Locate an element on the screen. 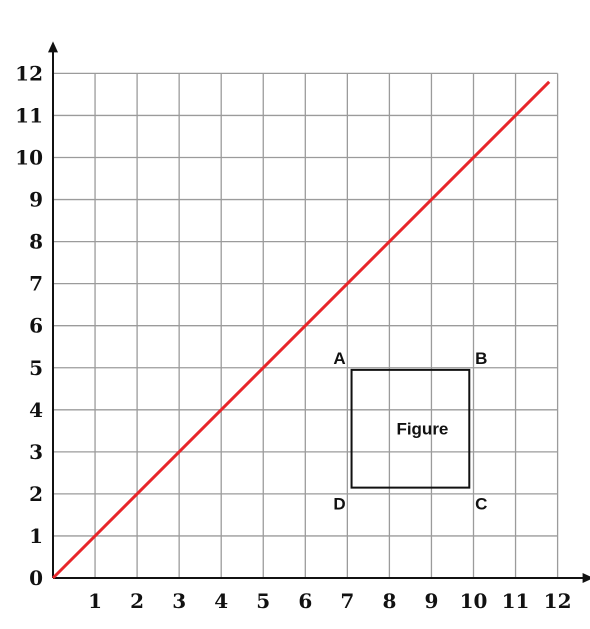  x-tick-label: 7 is located at coordinates (347, 601).